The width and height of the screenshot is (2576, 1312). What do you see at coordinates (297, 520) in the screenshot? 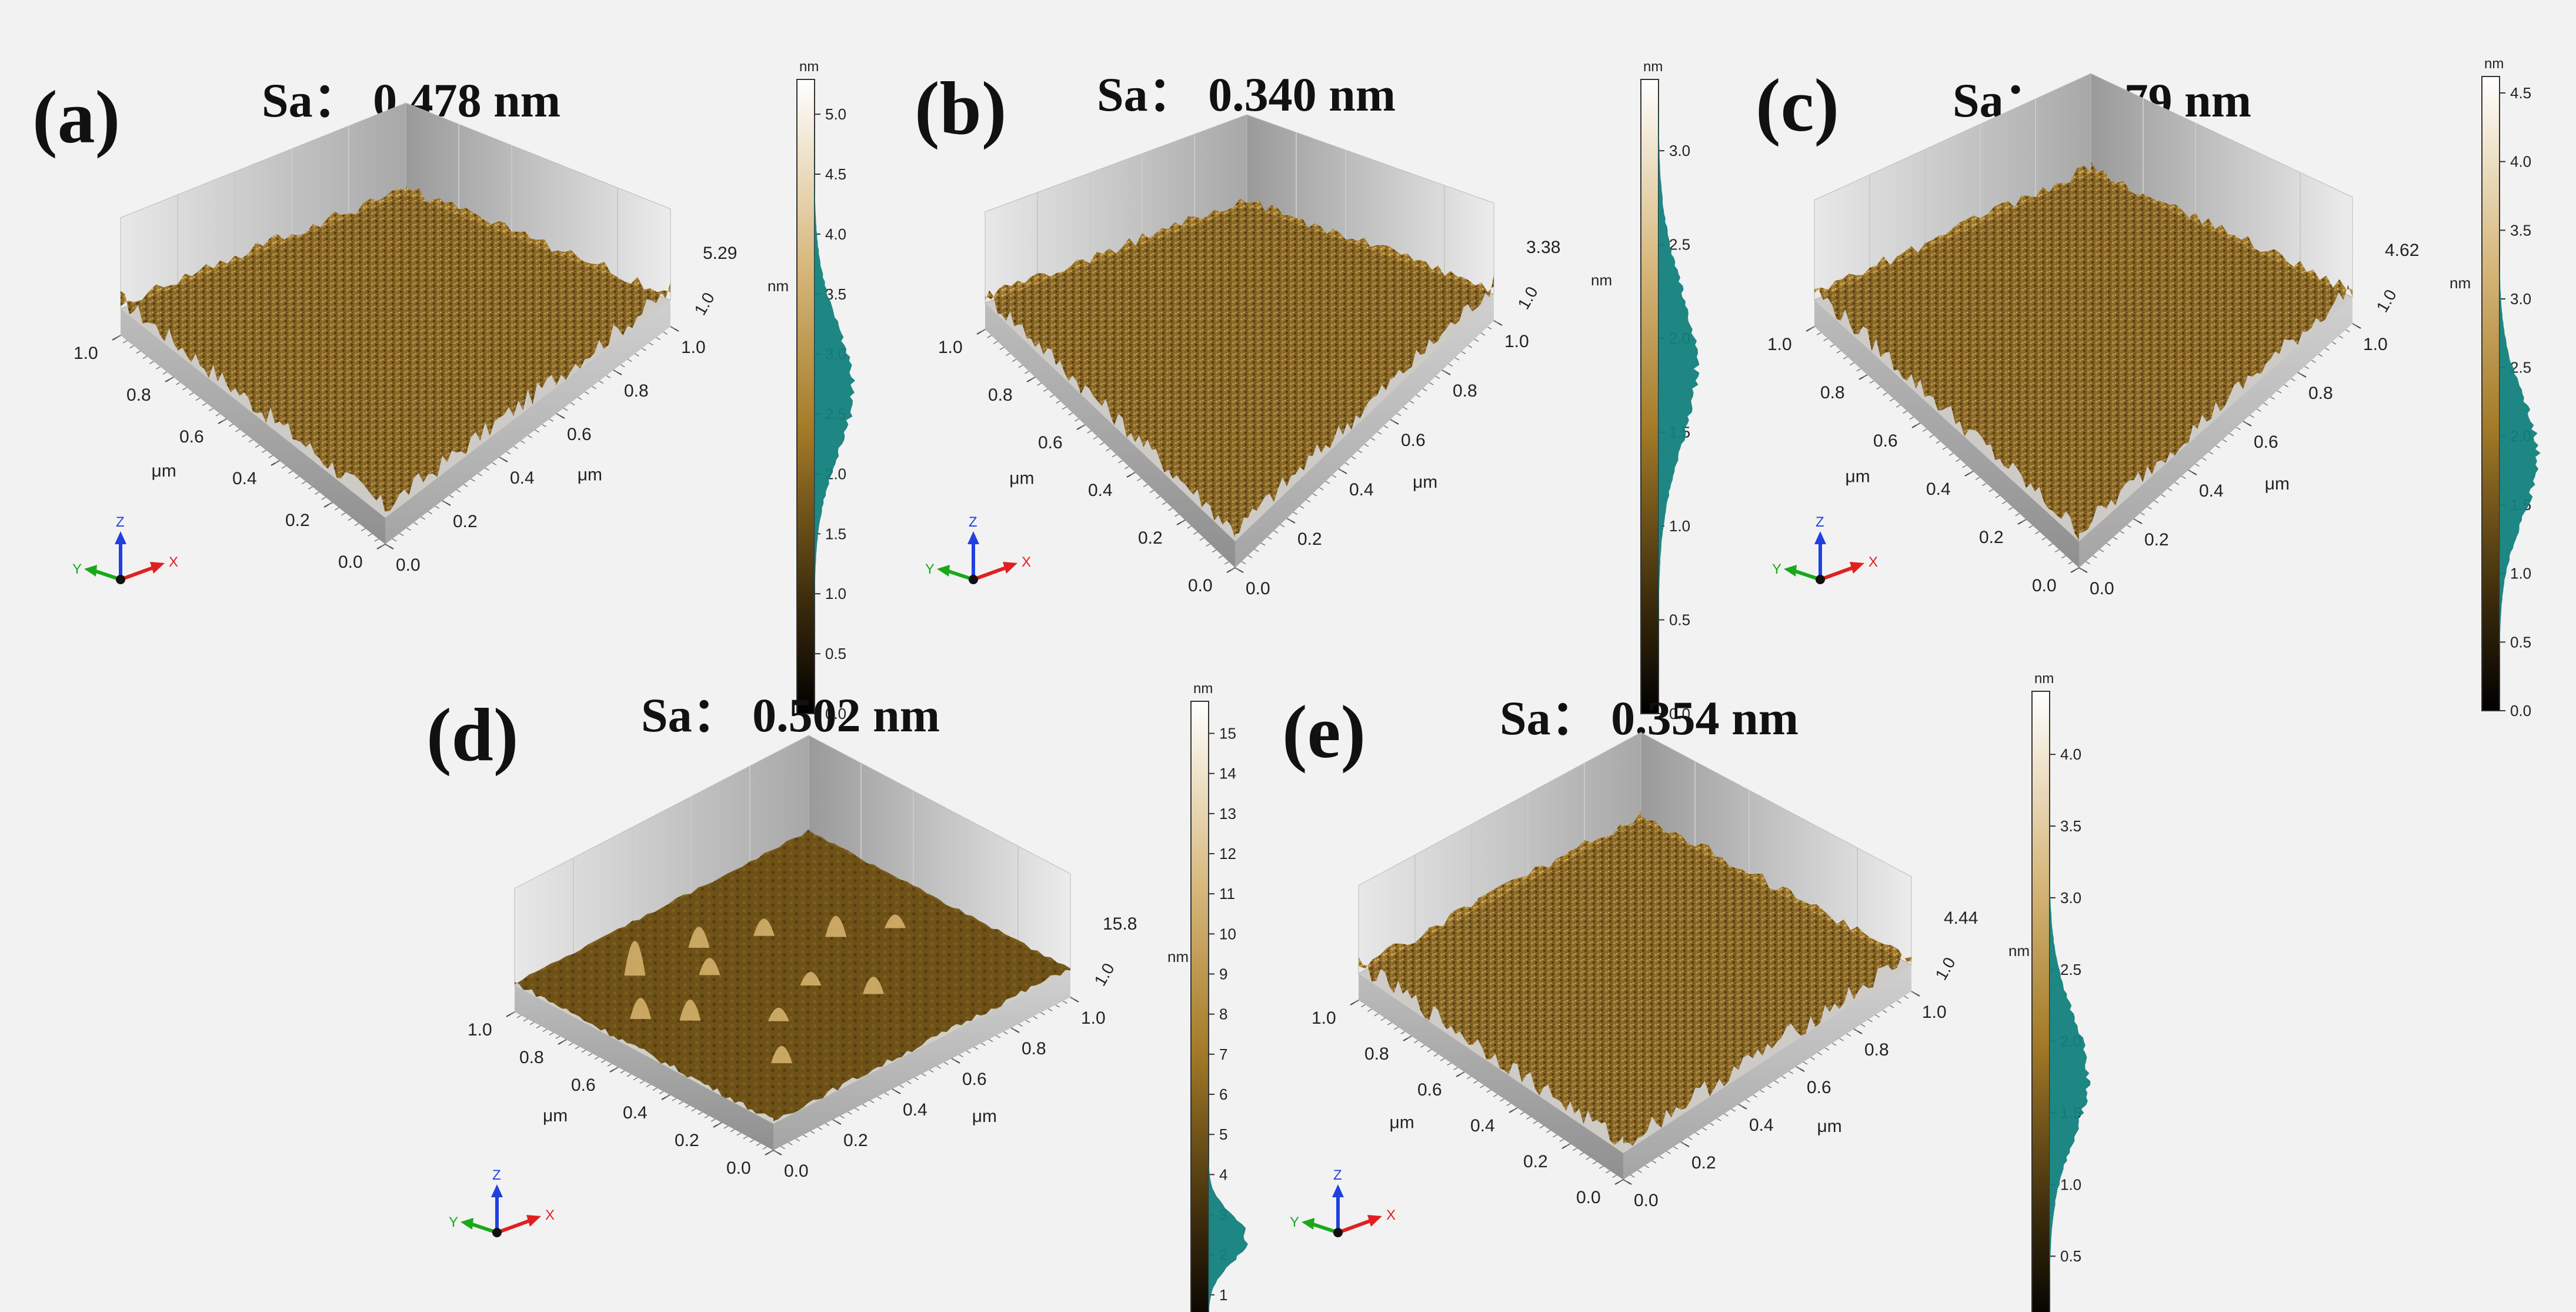
I see `y-tick-label: 0.2` at bounding box center [297, 520].